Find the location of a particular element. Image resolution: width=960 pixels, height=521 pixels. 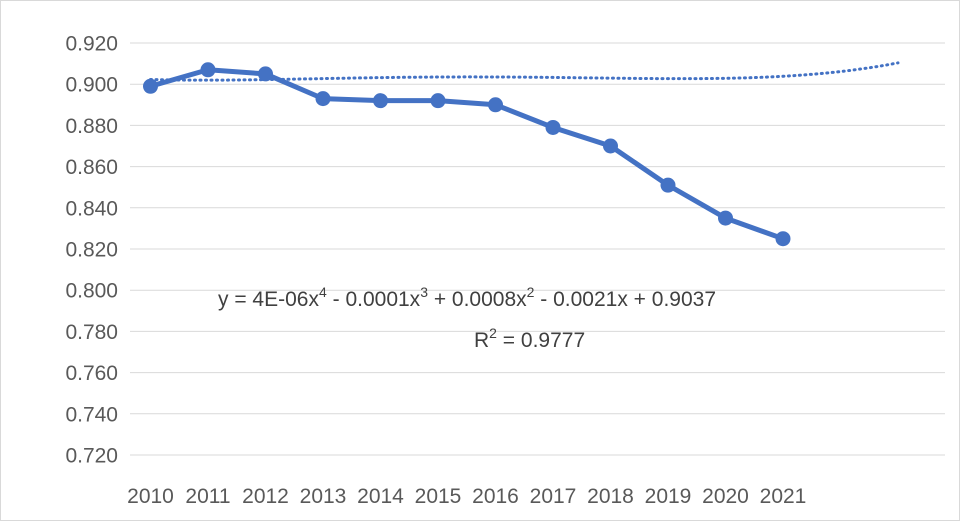

trendline-path is located at coordinates (524, 71).